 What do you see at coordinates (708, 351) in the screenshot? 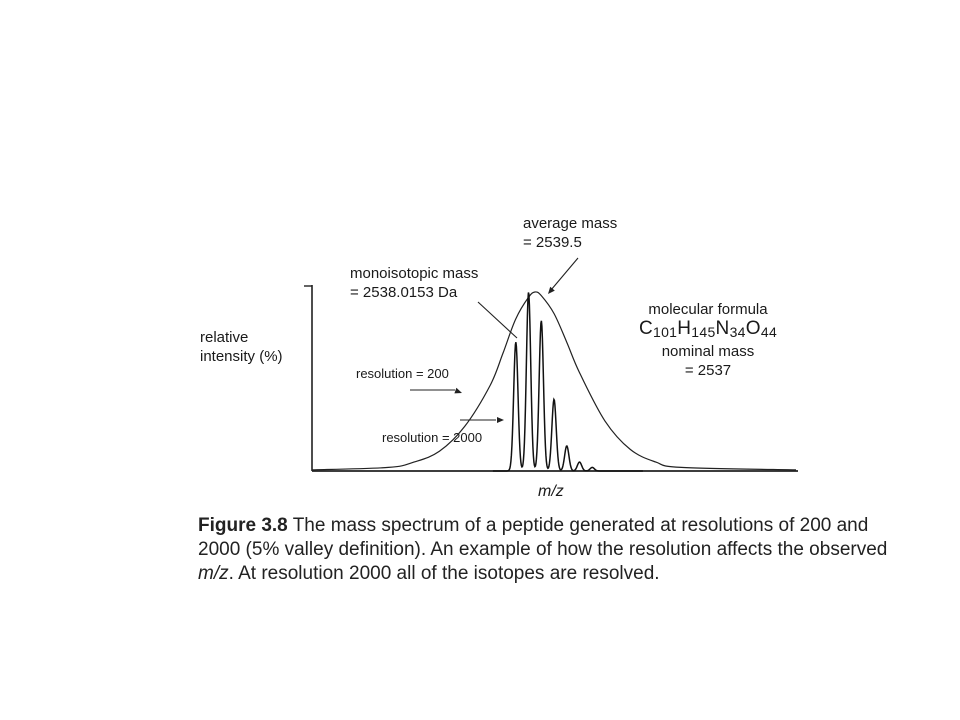
I see `nominal-mass-label: nominal mass` at bounding box center [708, 351].